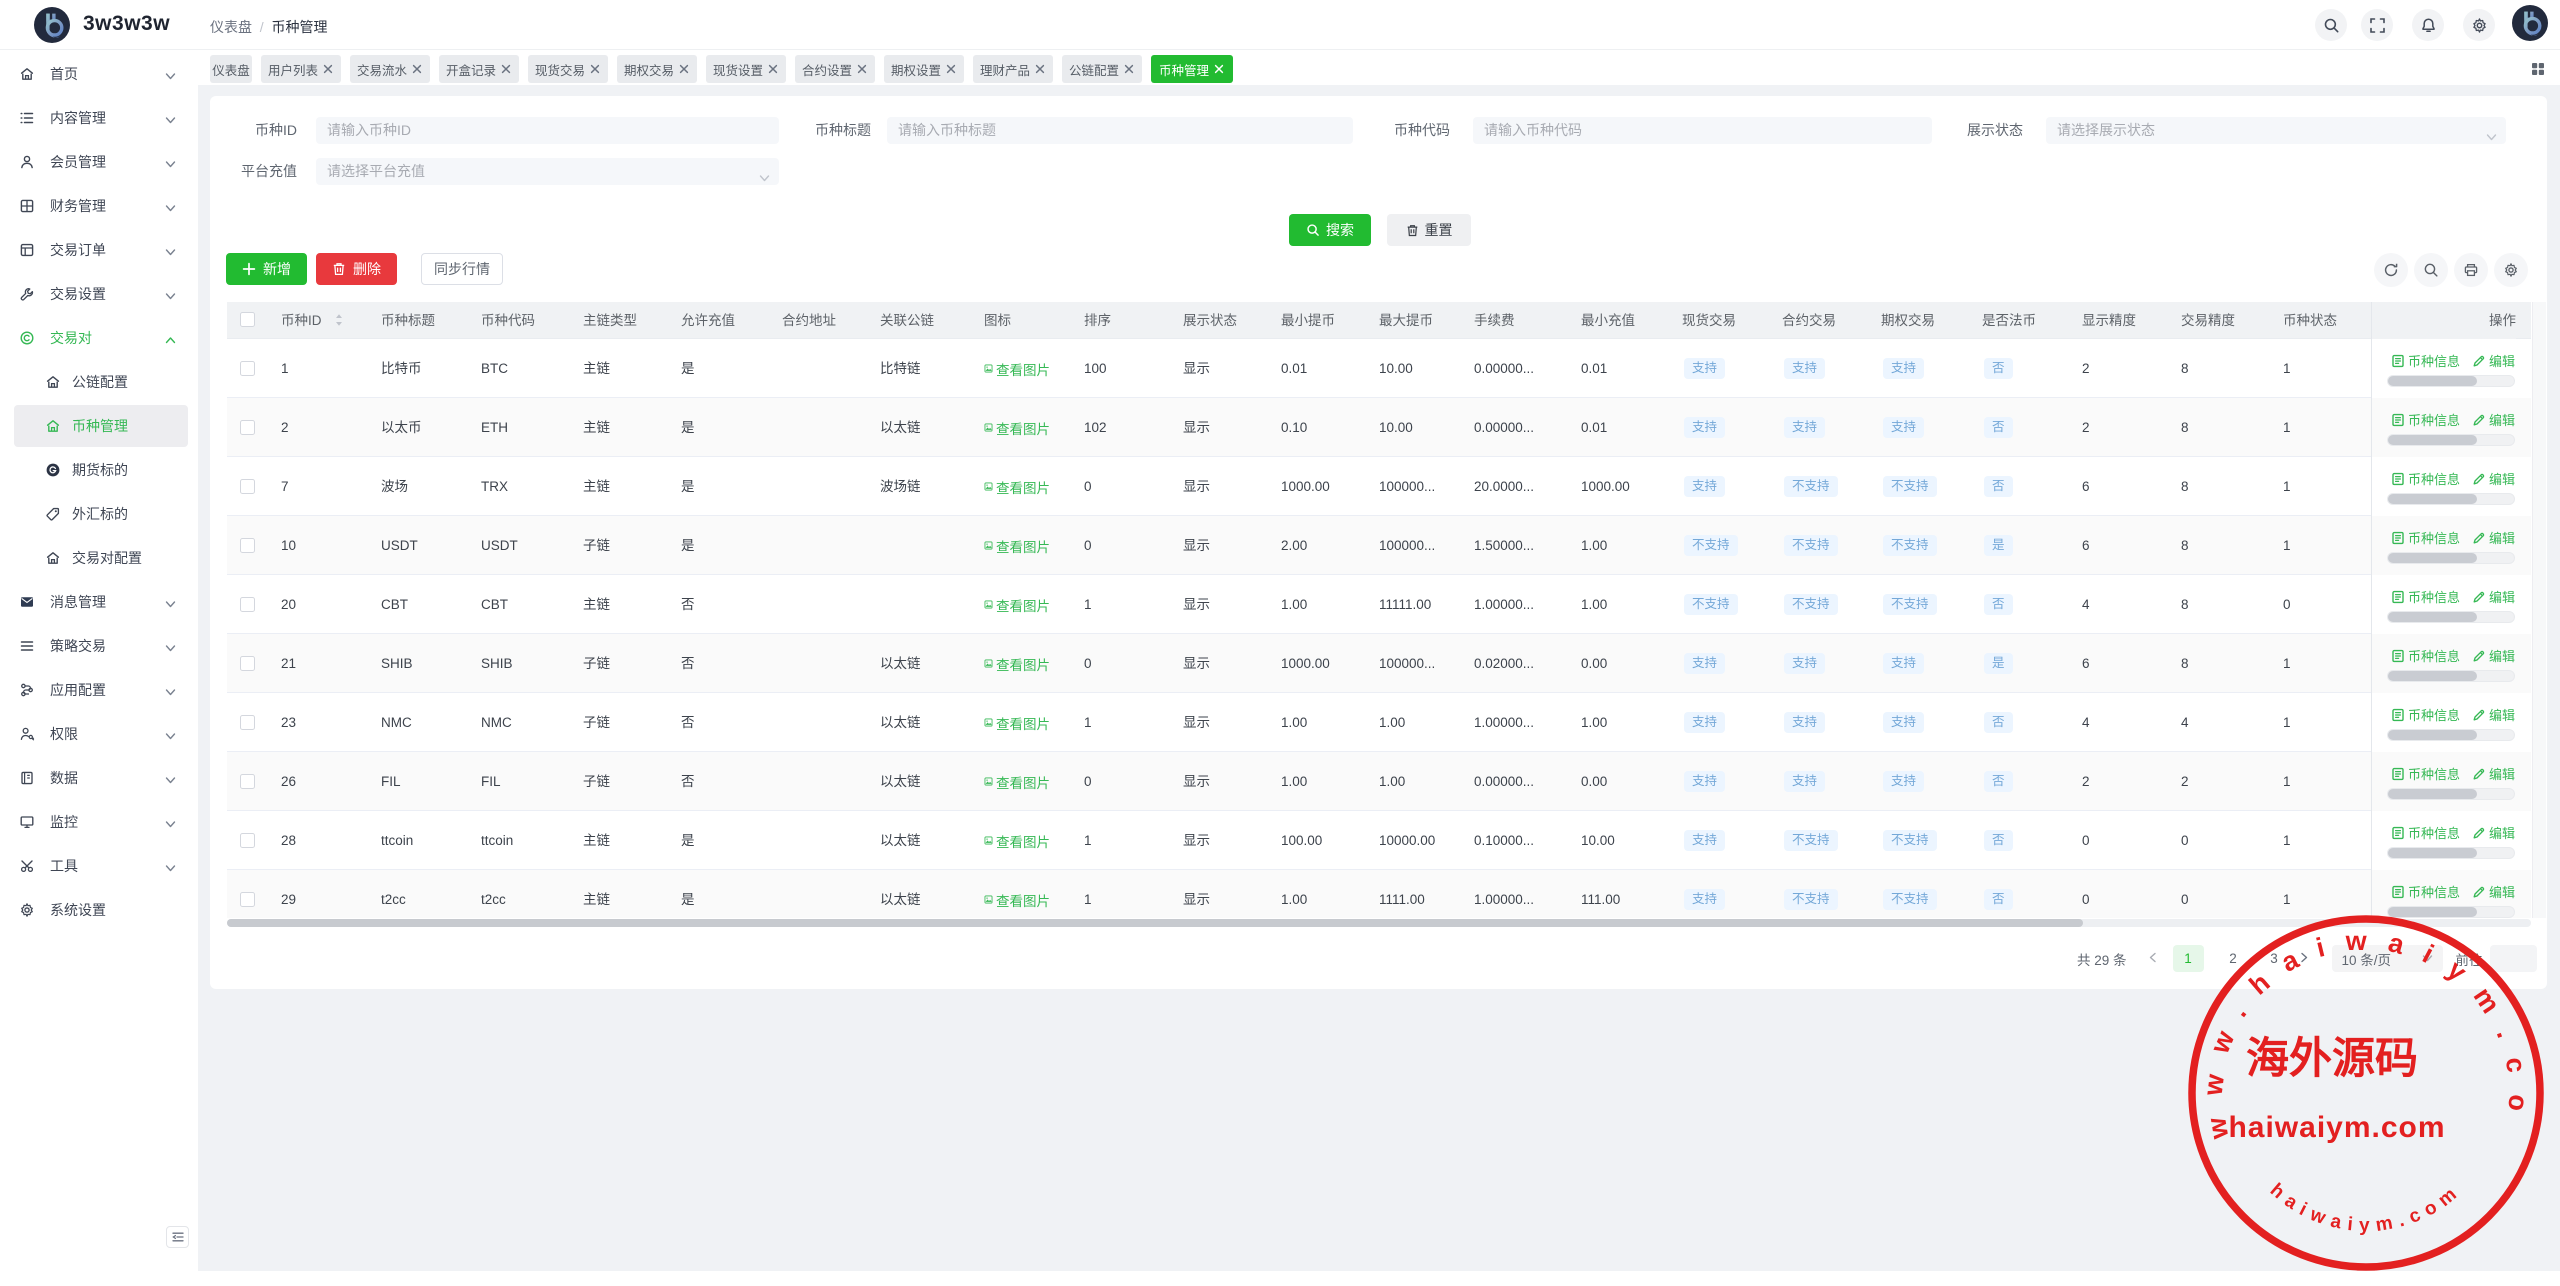 Image resolution: width=2560 pixels, height=1286 pixels. Describe the element at coordinates (2354, 1021) in the screenshot. I see `svg-text: www.haiwaiym.com` at that location.